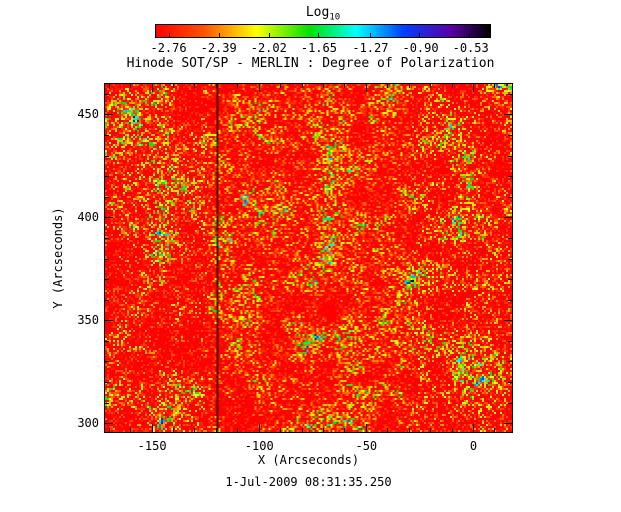 This screenshot has height=512, width=621. Describe the element at coordinates (218, 48) in the screenshot. I see `colorbar-tick-label: -2.39` at that location.